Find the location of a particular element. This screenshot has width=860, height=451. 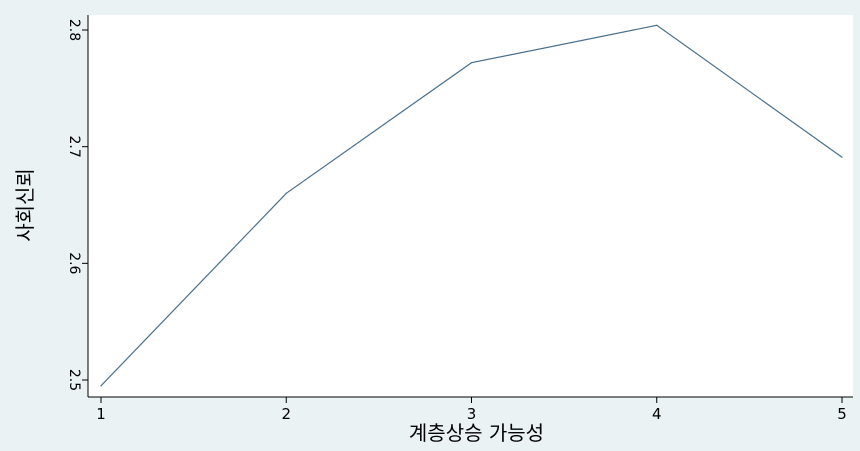

y-tick-label: 2.6 is located at coordinates (74, 263).